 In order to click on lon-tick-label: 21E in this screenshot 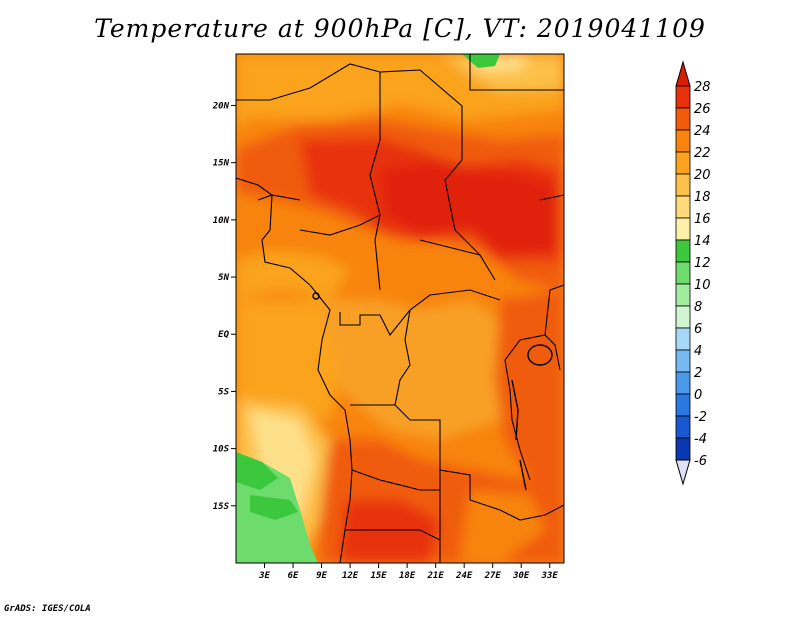, I will do `click(436, 576)`.